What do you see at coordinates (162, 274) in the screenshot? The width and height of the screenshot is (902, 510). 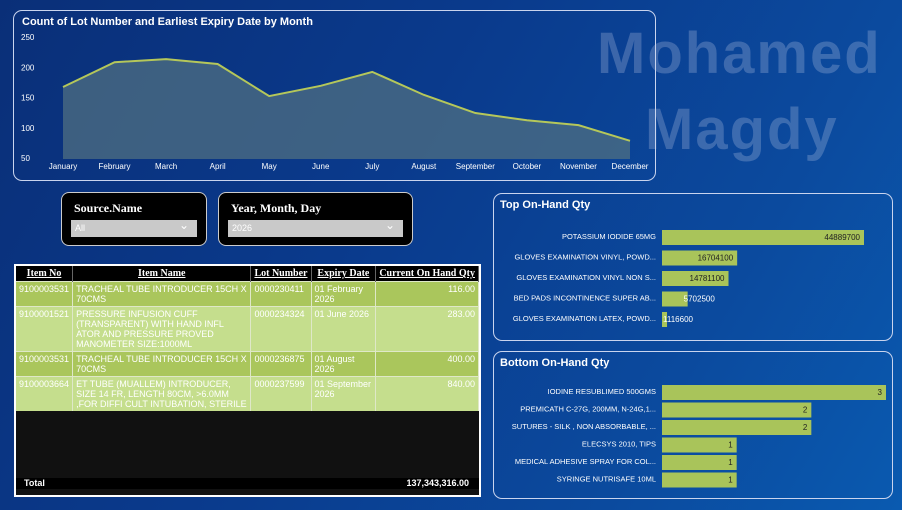 I see `column-header: Item Name` at bounding box center [162, 274].